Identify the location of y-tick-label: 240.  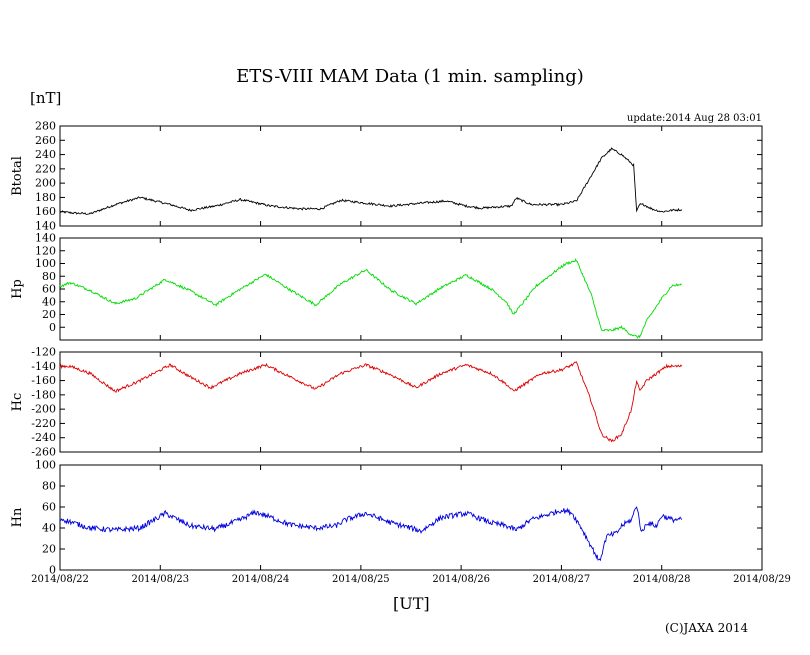
(45, 154).